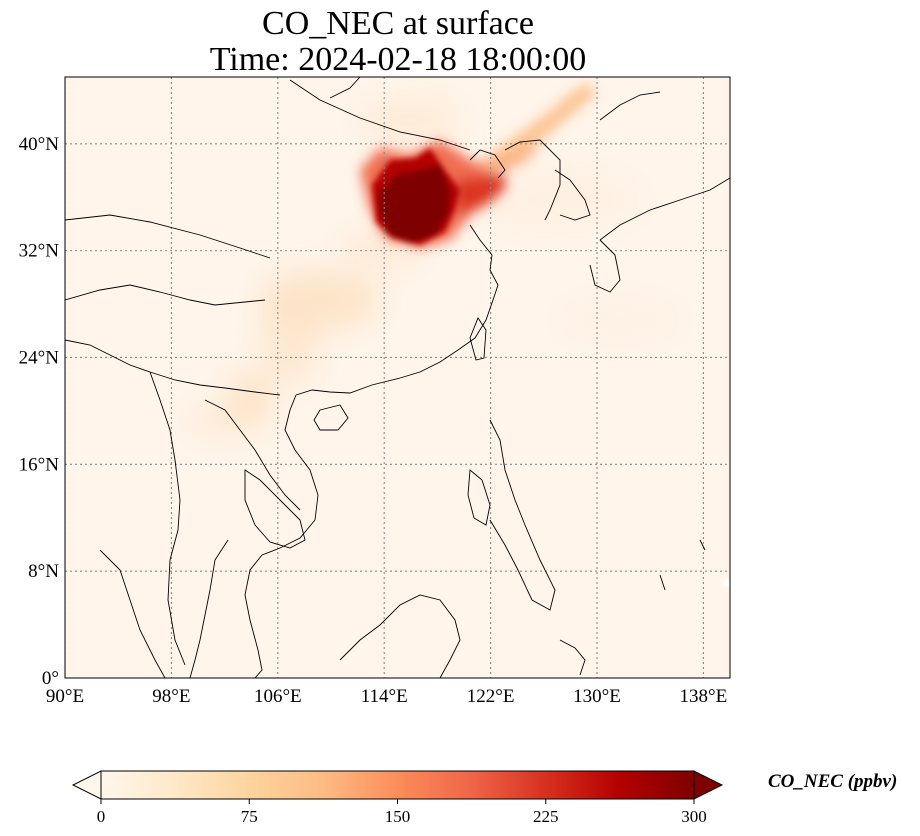  What do you see at coordinates (398, 816) in the screenshot?
I see `colorbar-tick-label: 150` at bounding box center [398, 816].